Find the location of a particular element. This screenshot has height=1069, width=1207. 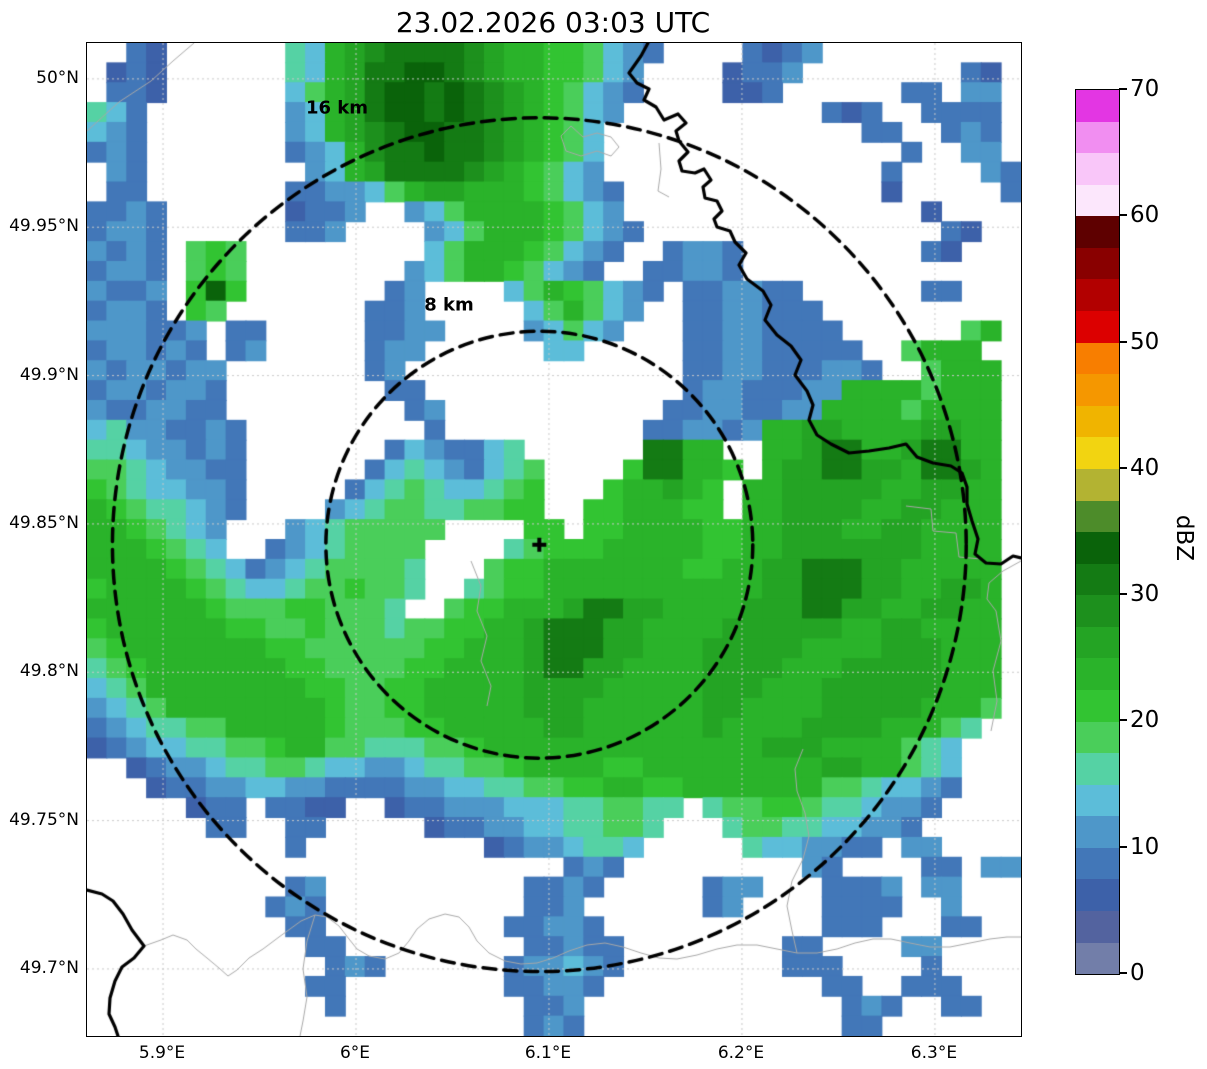

lat-tick-label: 49.85°N is located at coordinates (44, 522).